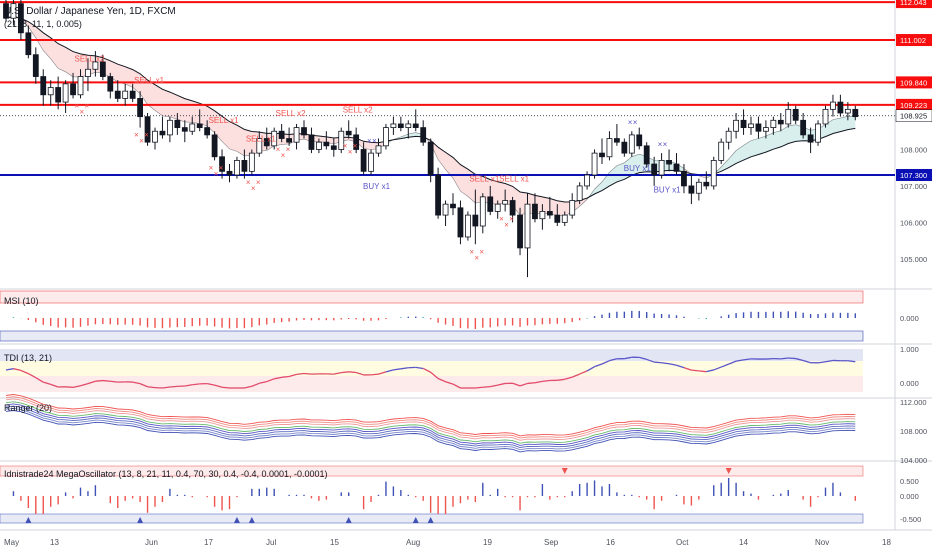  Describe the element at coordinates (909, 349) in the screenshot. I see `tdi-tick: 1.000` at that location.